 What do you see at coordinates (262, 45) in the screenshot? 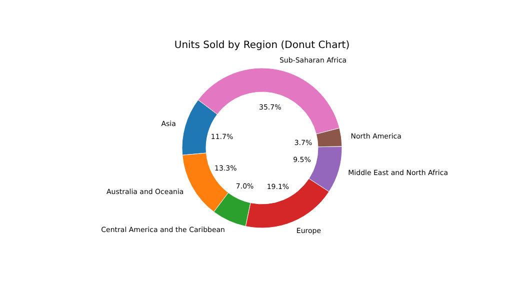
I see `chart-title: Units Sold by Region (Donut Chart)` at bounding box center [262, 45].